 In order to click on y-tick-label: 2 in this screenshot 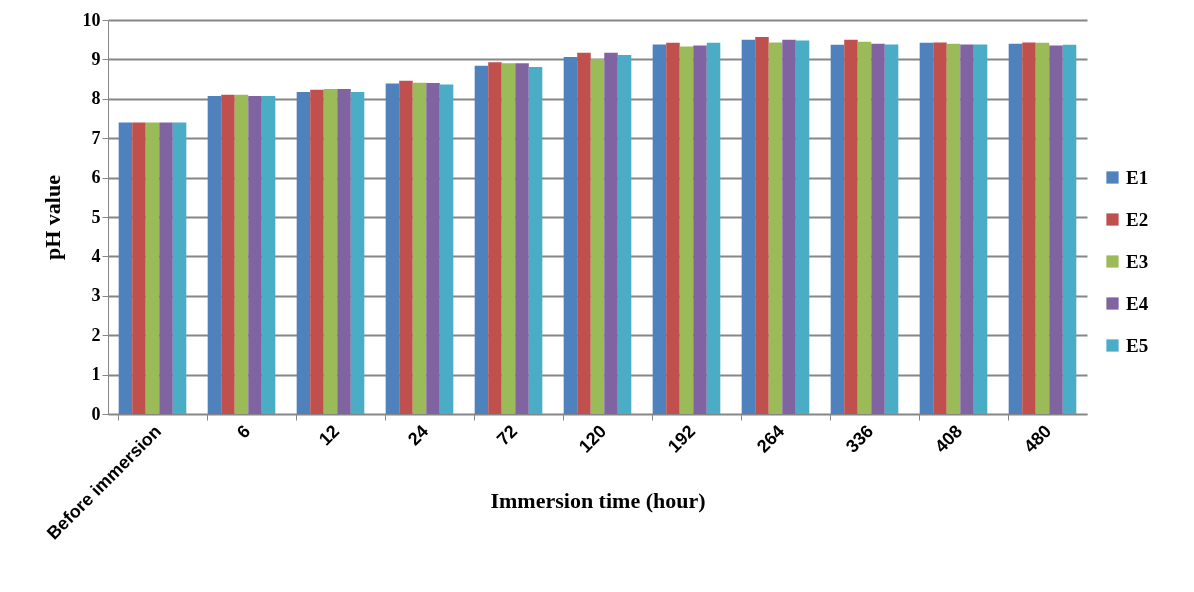, I will do `click(96, 334)`.